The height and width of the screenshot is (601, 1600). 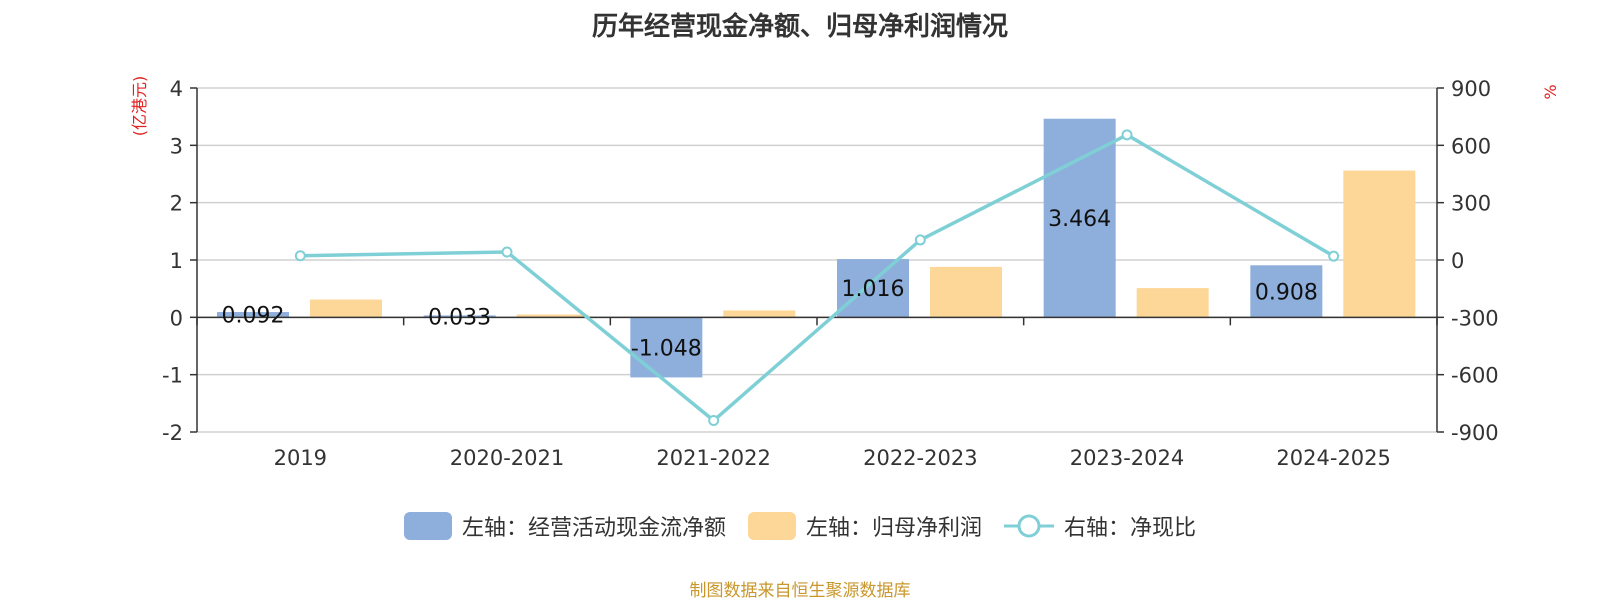 I want to click on right-axis-unit: %, so click(x=1550, y=91).